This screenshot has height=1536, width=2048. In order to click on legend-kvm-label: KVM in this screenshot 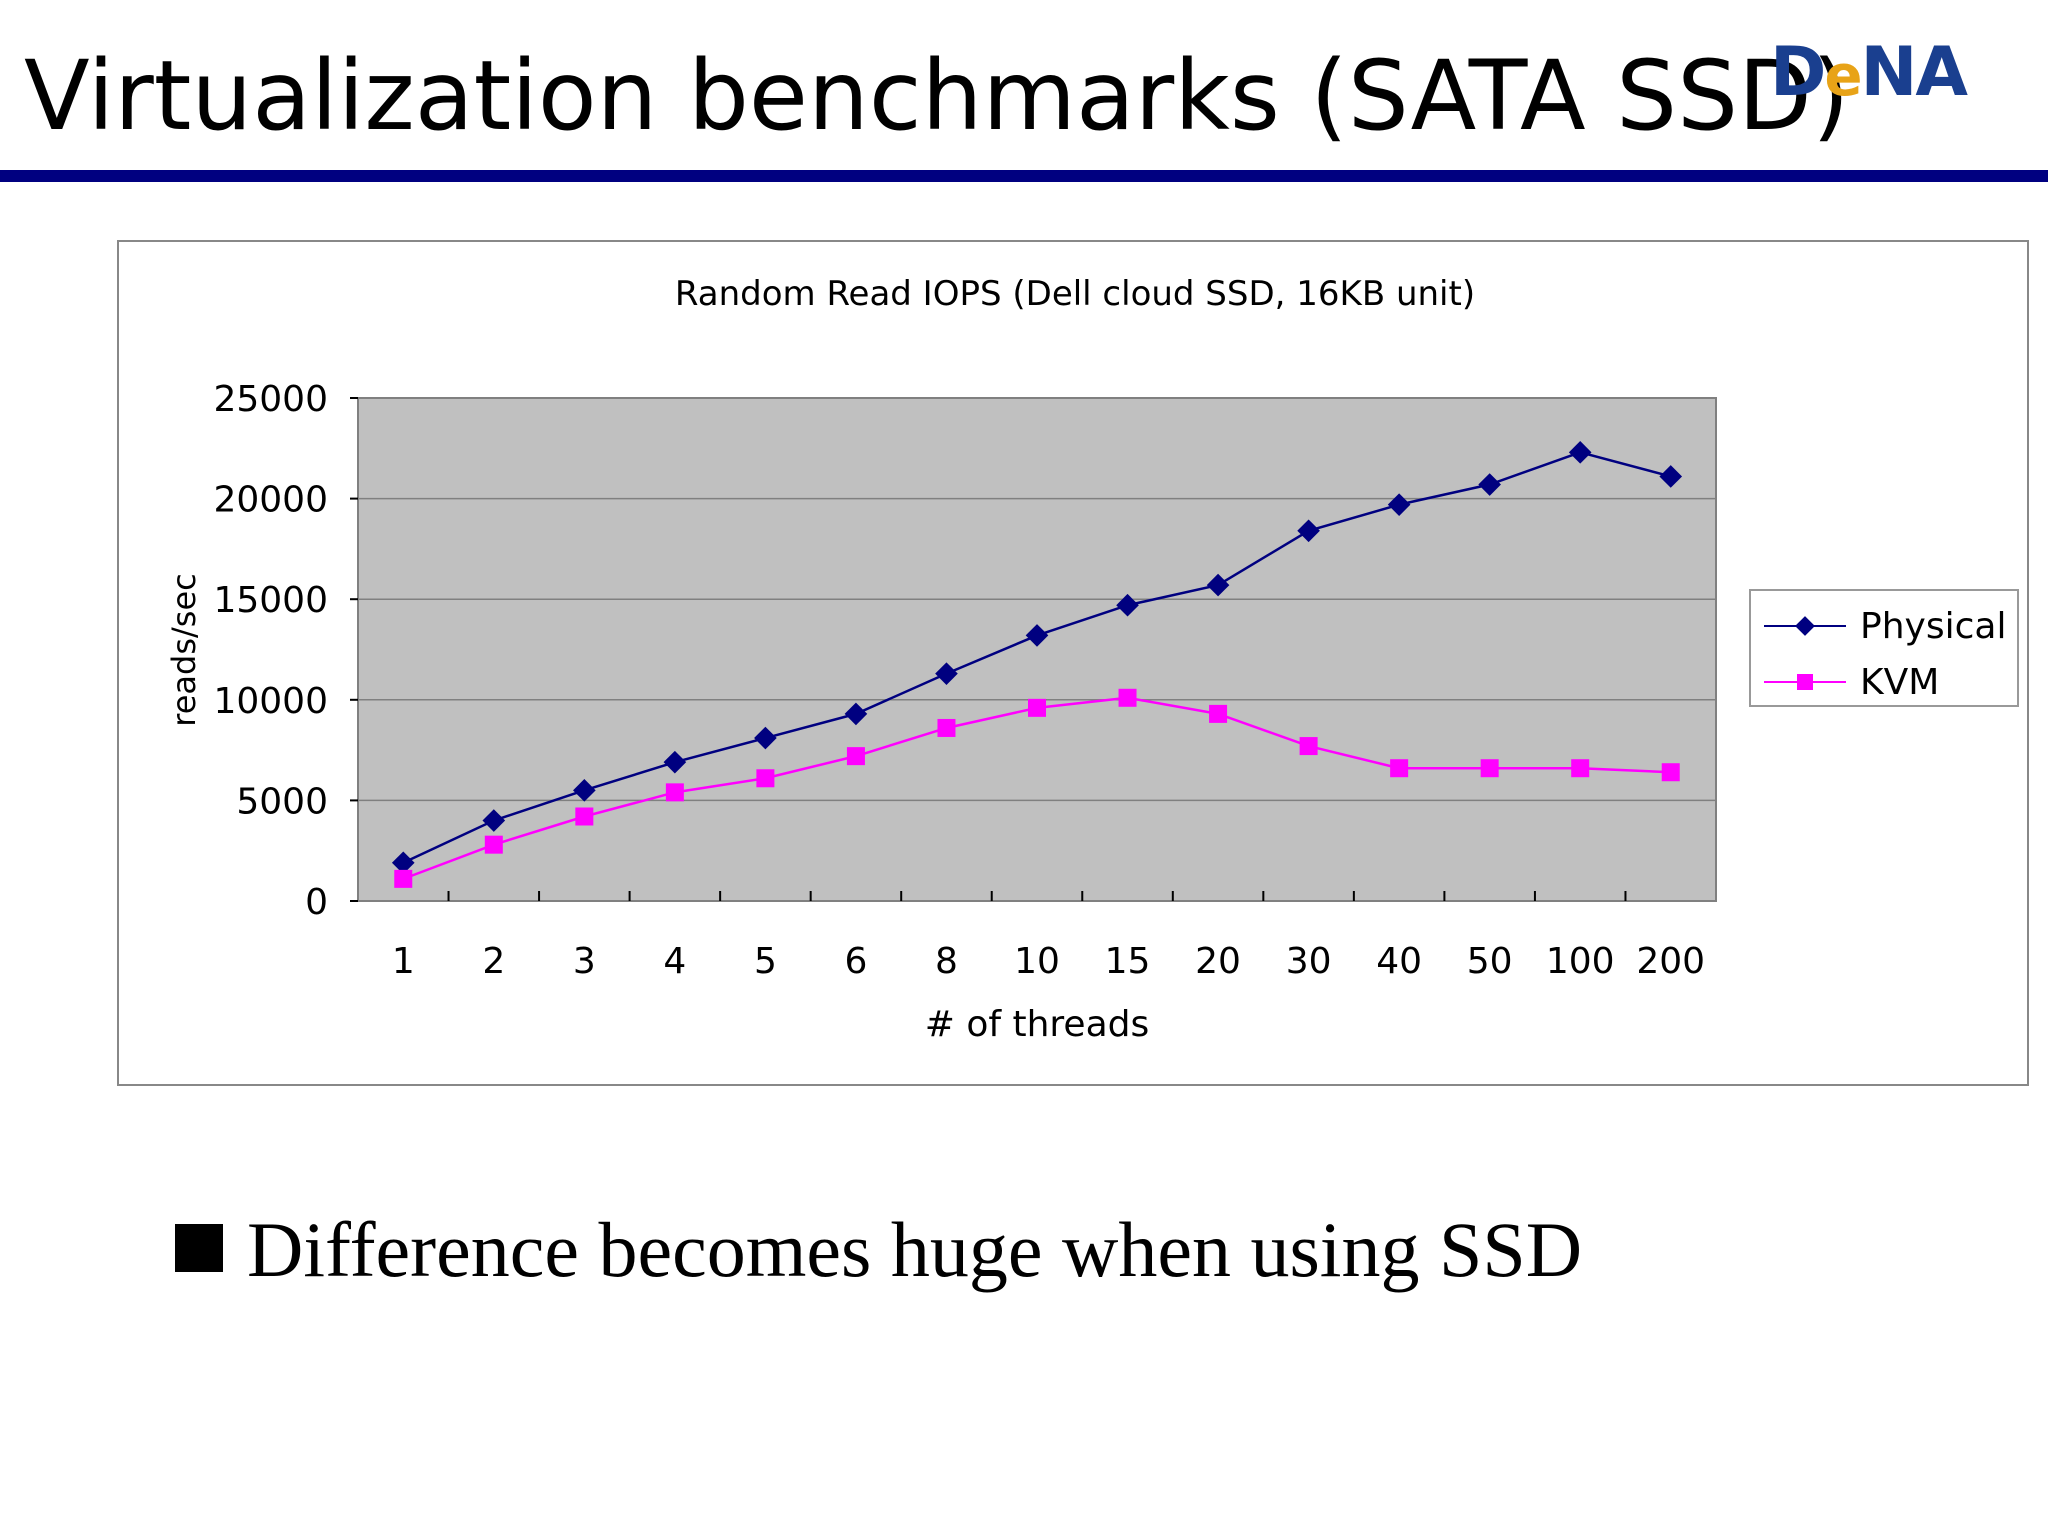, I will do `click(1899, 682)`.